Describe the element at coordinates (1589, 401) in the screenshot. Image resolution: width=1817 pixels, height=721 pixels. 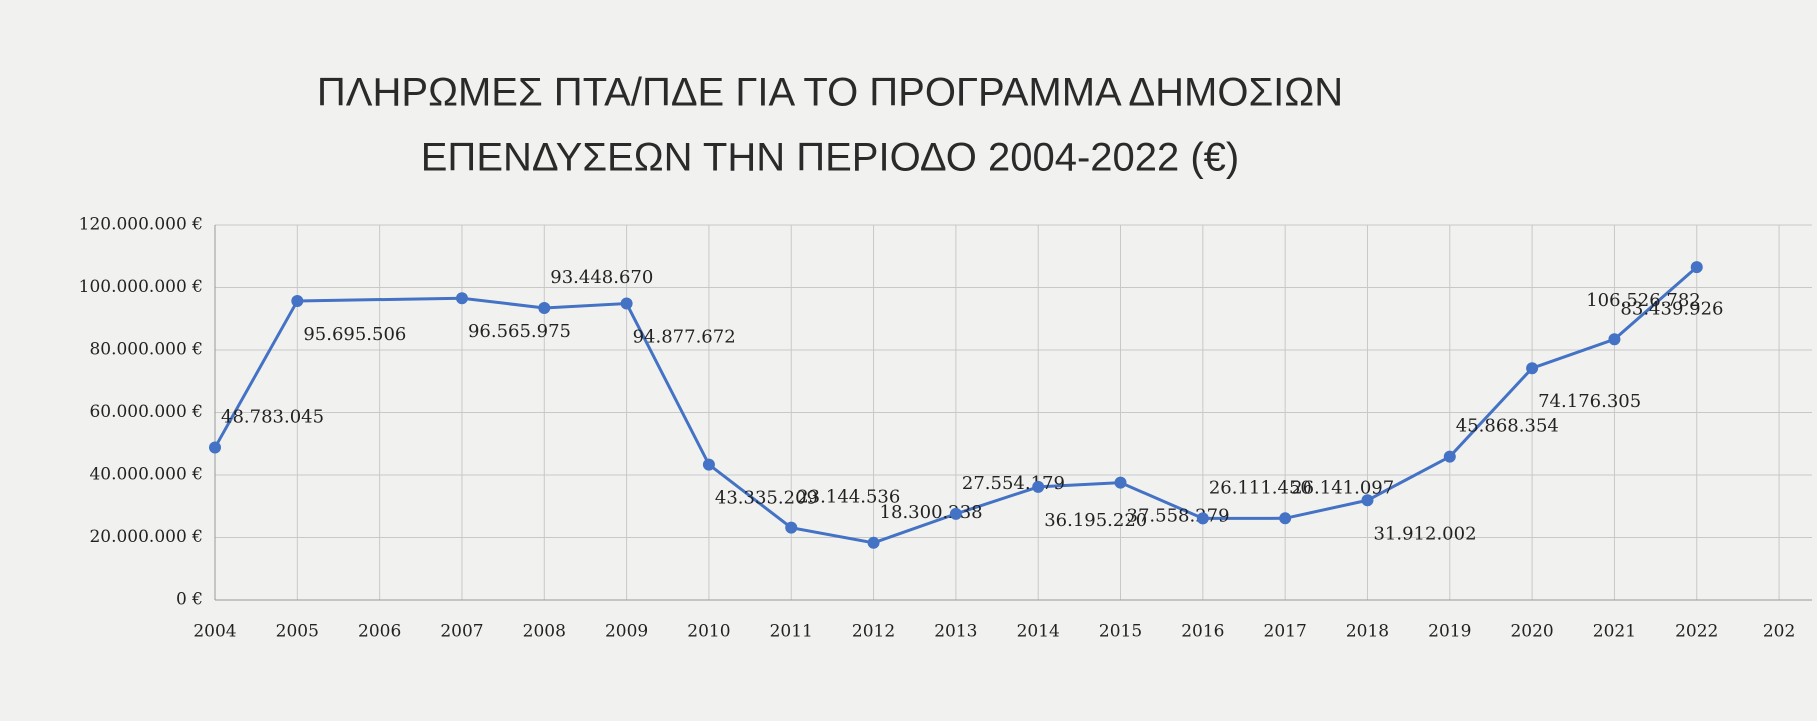
I see `data-label: 74.176.305` at that location.